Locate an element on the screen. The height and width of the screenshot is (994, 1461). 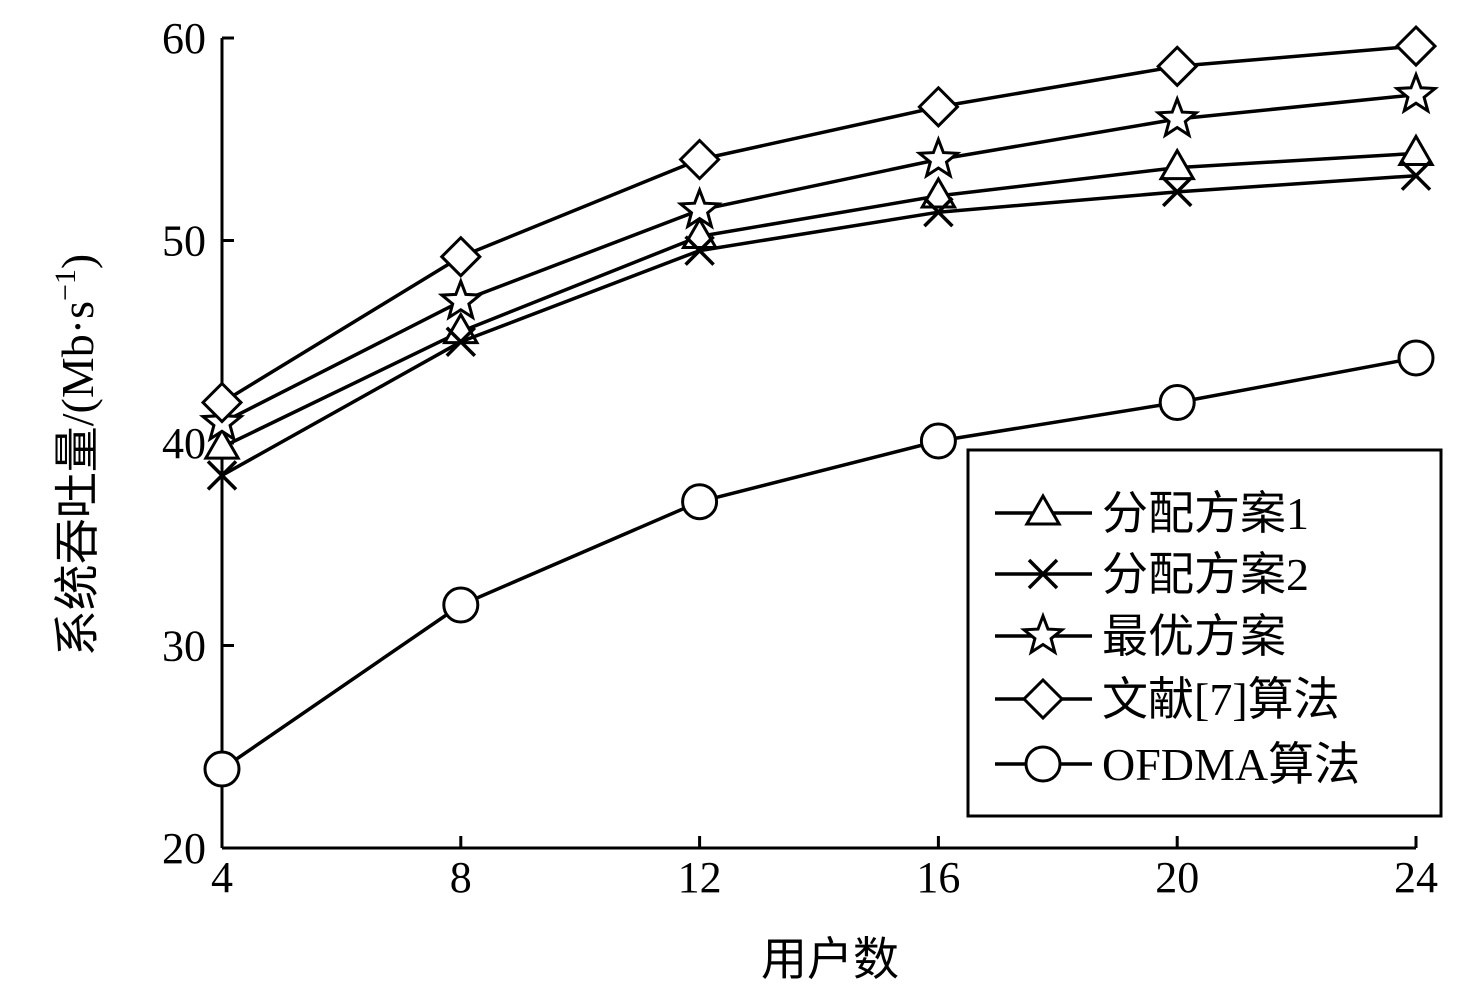
y-axis-title: 系统吞吐量/(Mb·s−1) is located at coordinates (76, 455).